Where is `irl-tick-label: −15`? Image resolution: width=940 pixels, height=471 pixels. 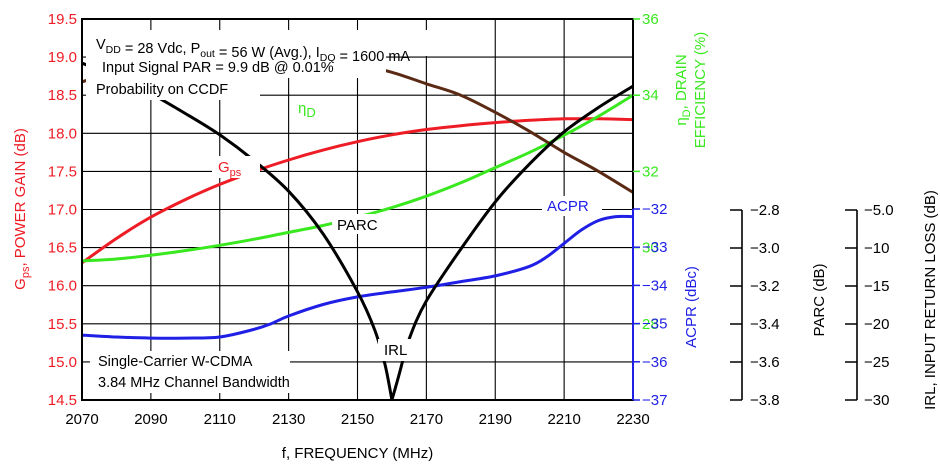 irl-tick-label: −15 is located at coordinates (876, 286).